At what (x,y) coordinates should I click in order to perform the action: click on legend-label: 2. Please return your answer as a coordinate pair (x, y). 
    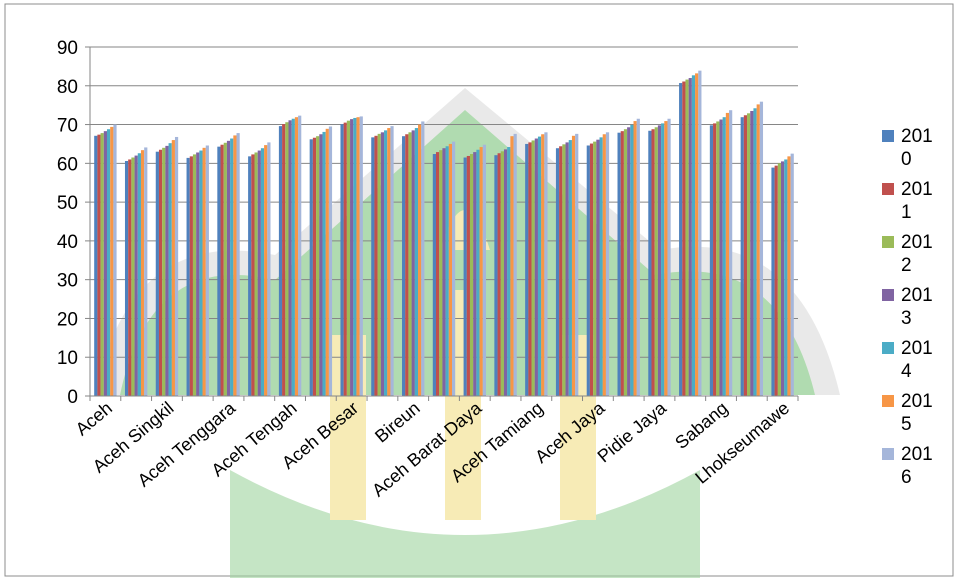
    Looking at the image, I should click on (906, 265).